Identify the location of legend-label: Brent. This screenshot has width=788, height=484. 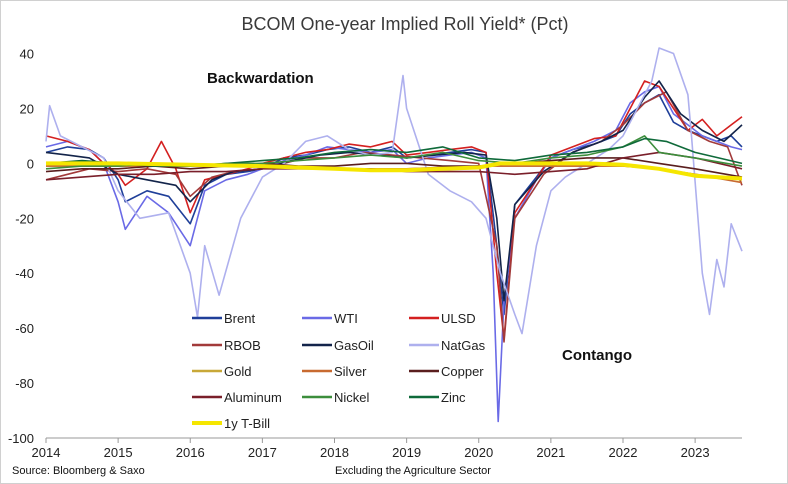
(239, 318).